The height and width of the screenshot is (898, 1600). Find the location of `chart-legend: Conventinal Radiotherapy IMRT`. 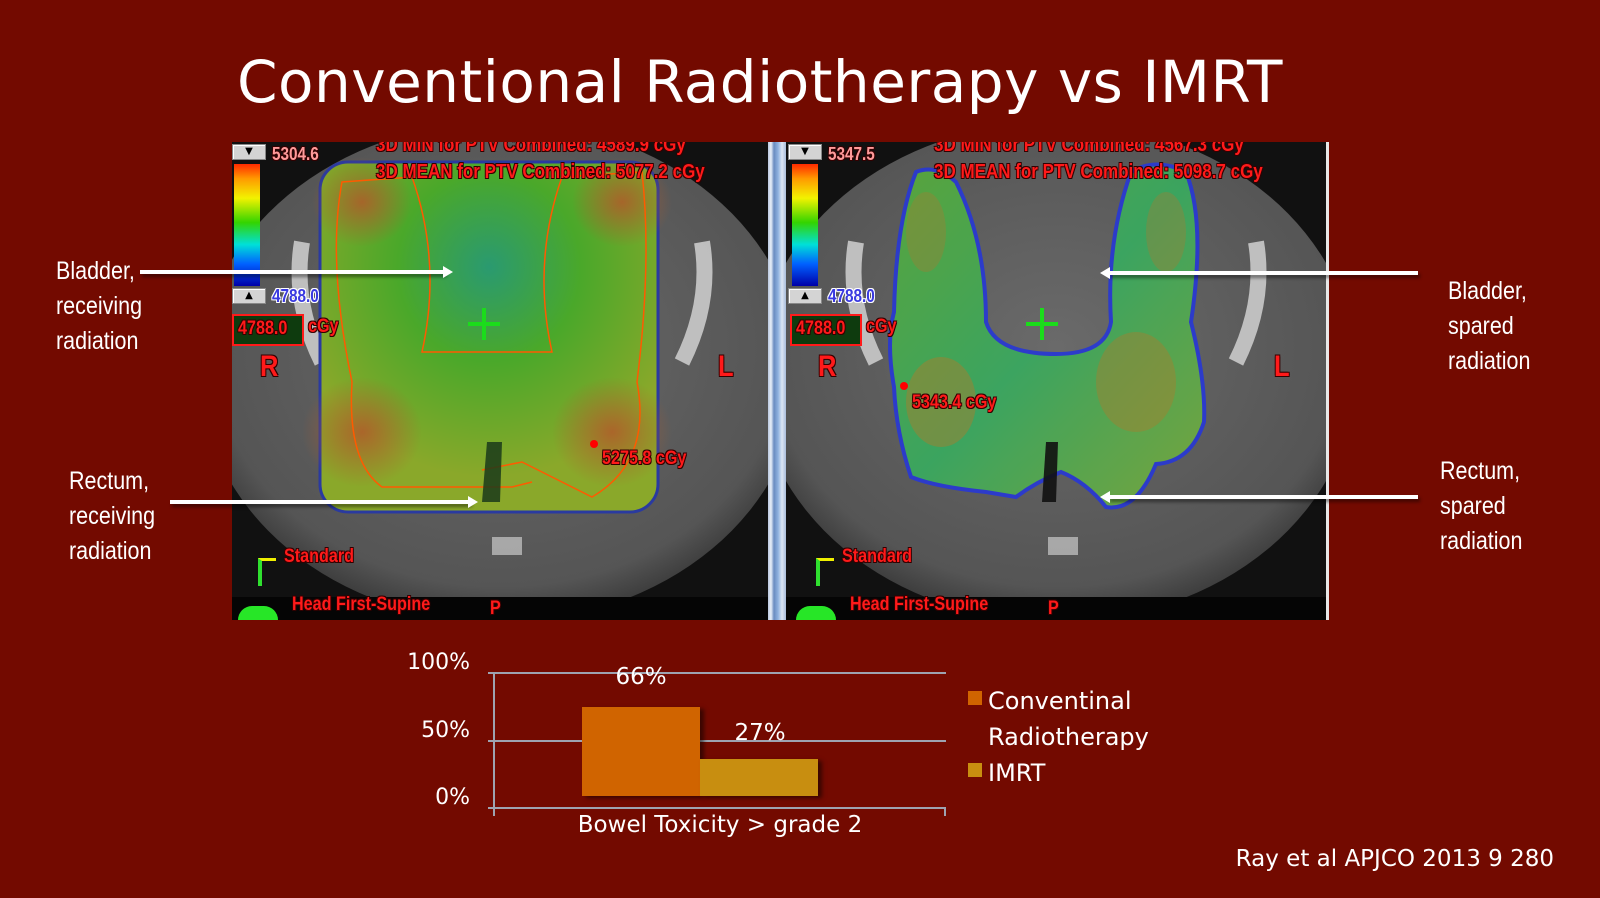

chart-legend: Conventinal Radiotherapy IMRT is located at coordinates (1058, 737).